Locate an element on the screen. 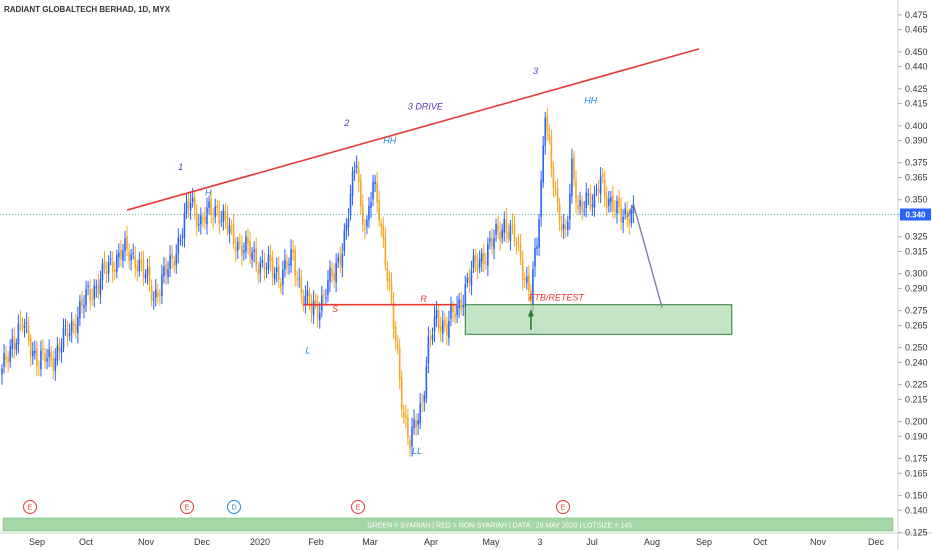 The image size is (932, 550). annotation-label: FTB/RETEST is located at coordinates (557, 297).